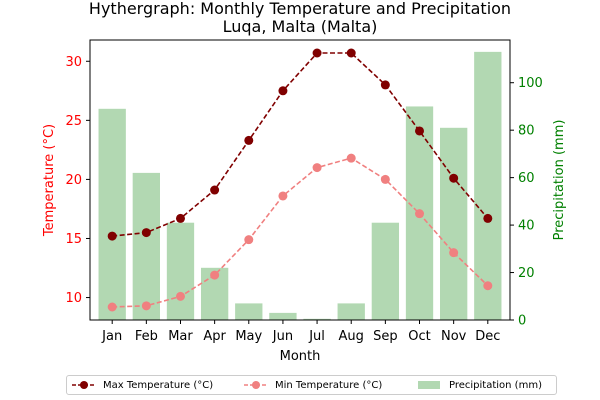 This screenshot has height=400, width=600. What do you see at coordinates (488, 286) in the screenshot?
I see `min-temp-point-dec` at bounding box center [488, 286].